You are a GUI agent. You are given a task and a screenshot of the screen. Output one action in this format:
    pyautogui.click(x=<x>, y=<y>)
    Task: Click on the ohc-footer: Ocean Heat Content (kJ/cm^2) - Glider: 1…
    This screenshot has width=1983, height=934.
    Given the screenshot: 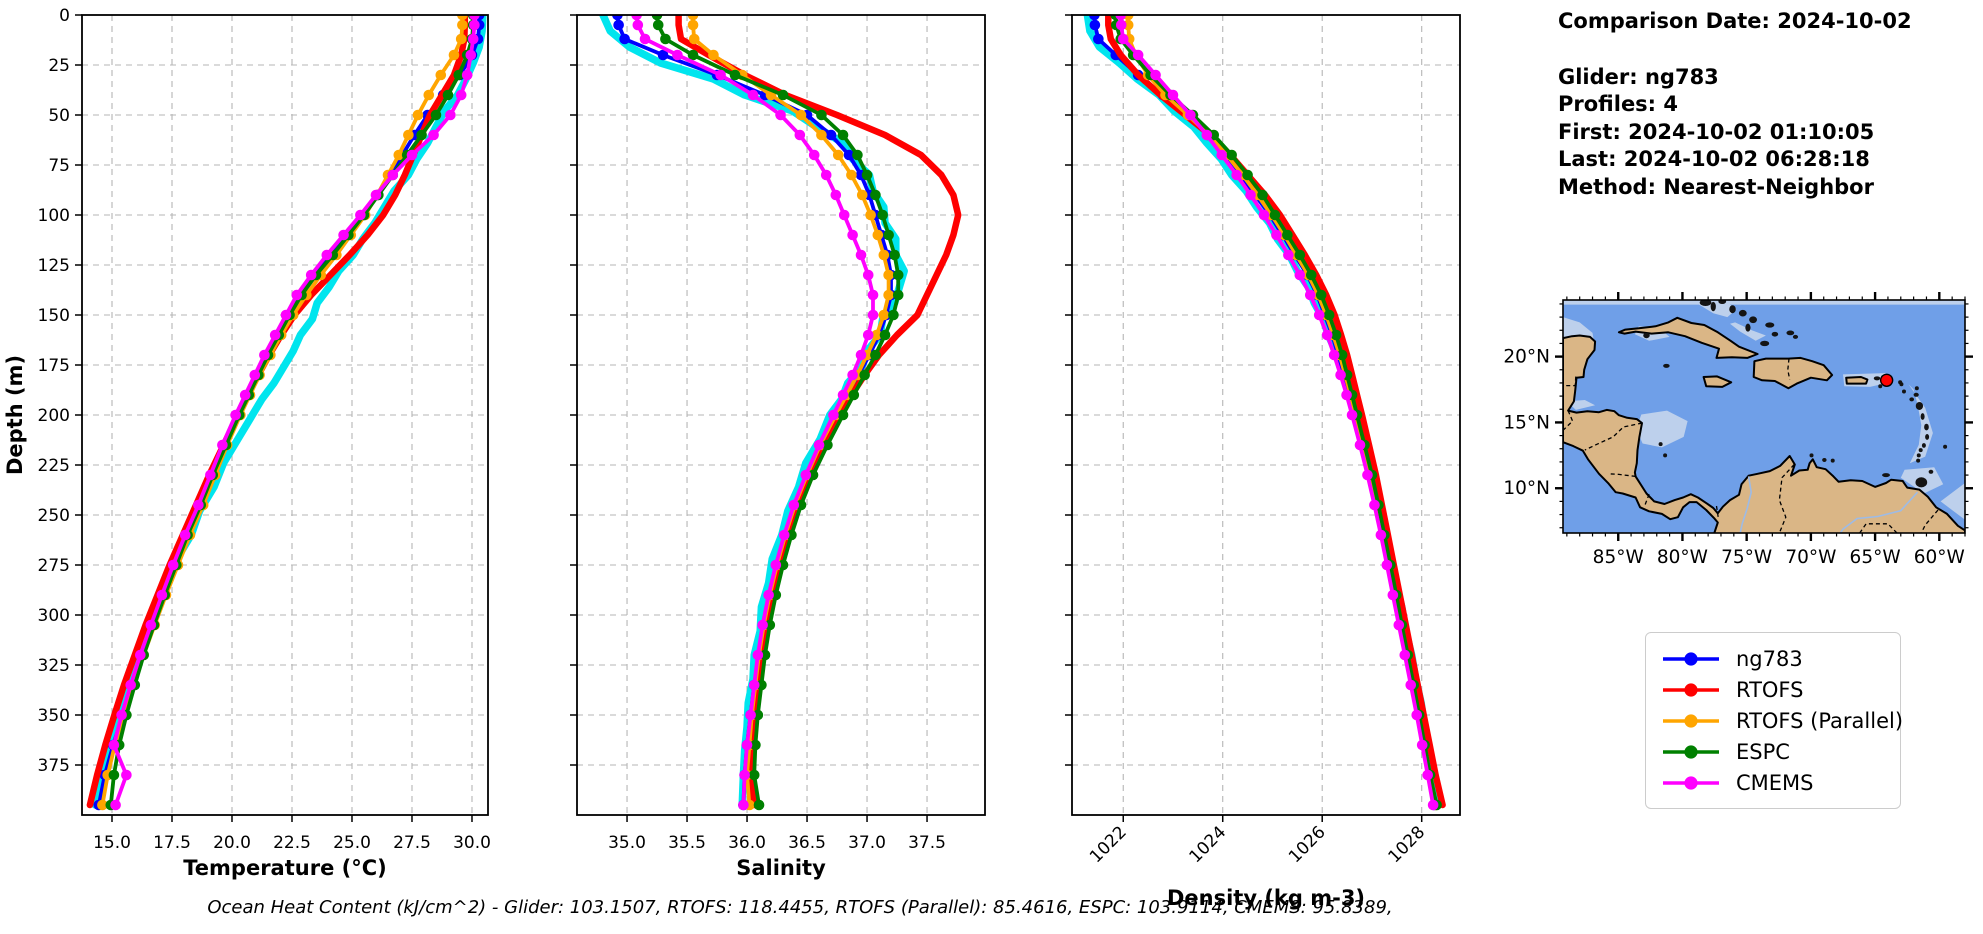 What is the action you would take?
    pyautogui.click(x=800, y=907)
    